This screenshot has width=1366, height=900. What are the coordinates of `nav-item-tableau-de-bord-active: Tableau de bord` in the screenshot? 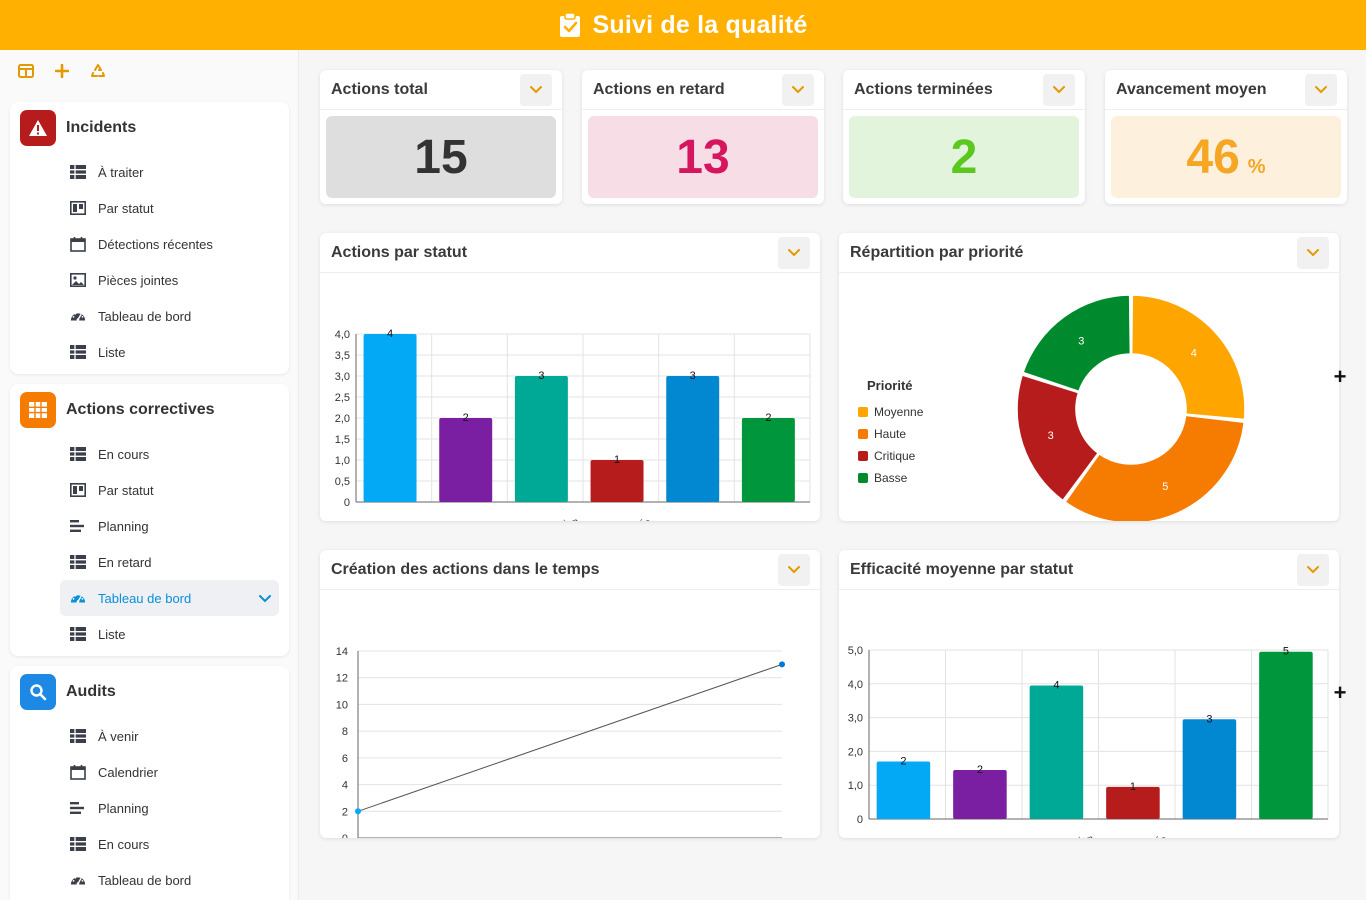 It's located at (169, 598).